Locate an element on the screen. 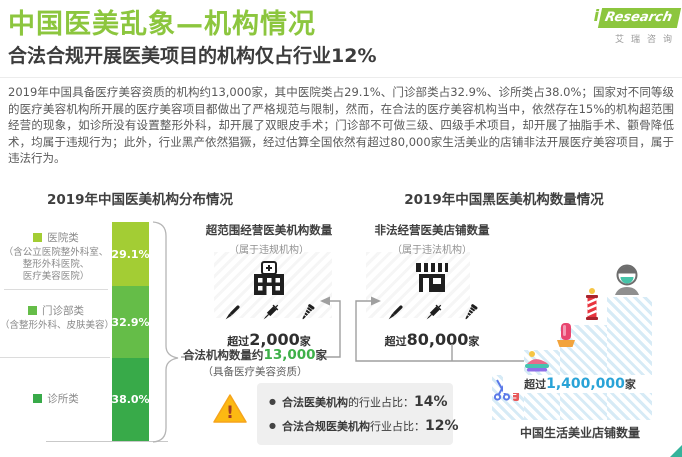 The height and width of the screenshot is (457, 682). corner-decoration is located at coordinates (676, 451).